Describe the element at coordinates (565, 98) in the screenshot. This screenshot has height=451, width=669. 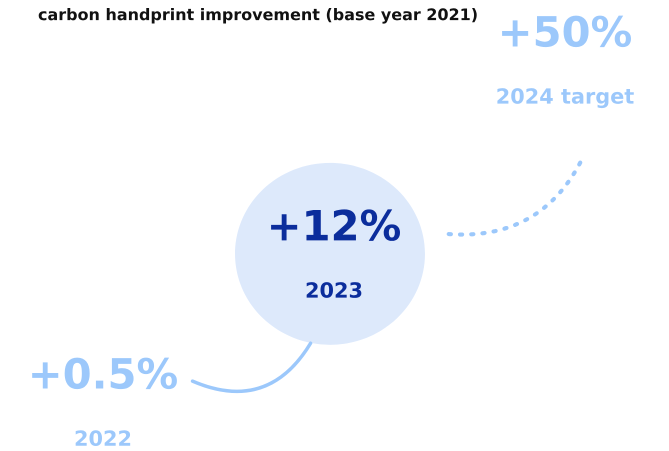
I see `category-label: 2024 target` at that location.